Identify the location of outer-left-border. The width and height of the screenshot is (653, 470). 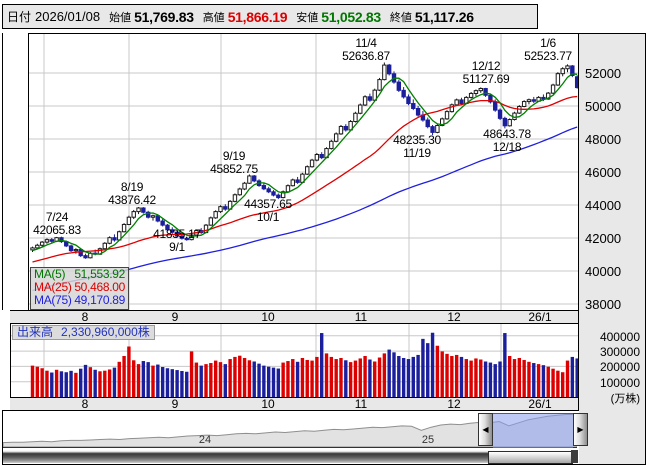
(2, 171).